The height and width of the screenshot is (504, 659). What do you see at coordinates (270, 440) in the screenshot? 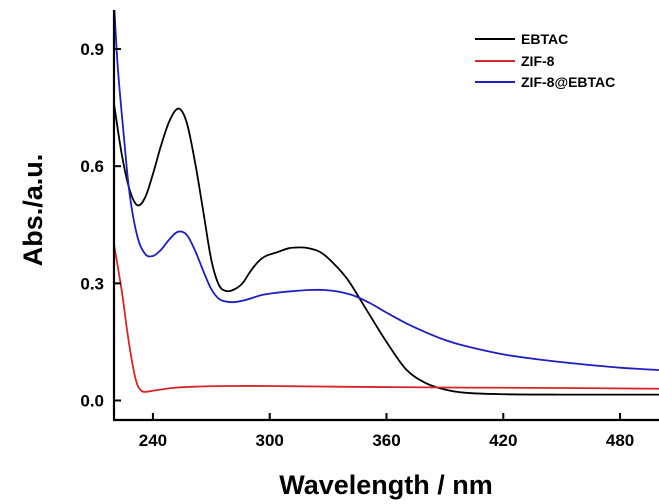
I see `x-tick-label: 300` at bounding box center [270, 440].